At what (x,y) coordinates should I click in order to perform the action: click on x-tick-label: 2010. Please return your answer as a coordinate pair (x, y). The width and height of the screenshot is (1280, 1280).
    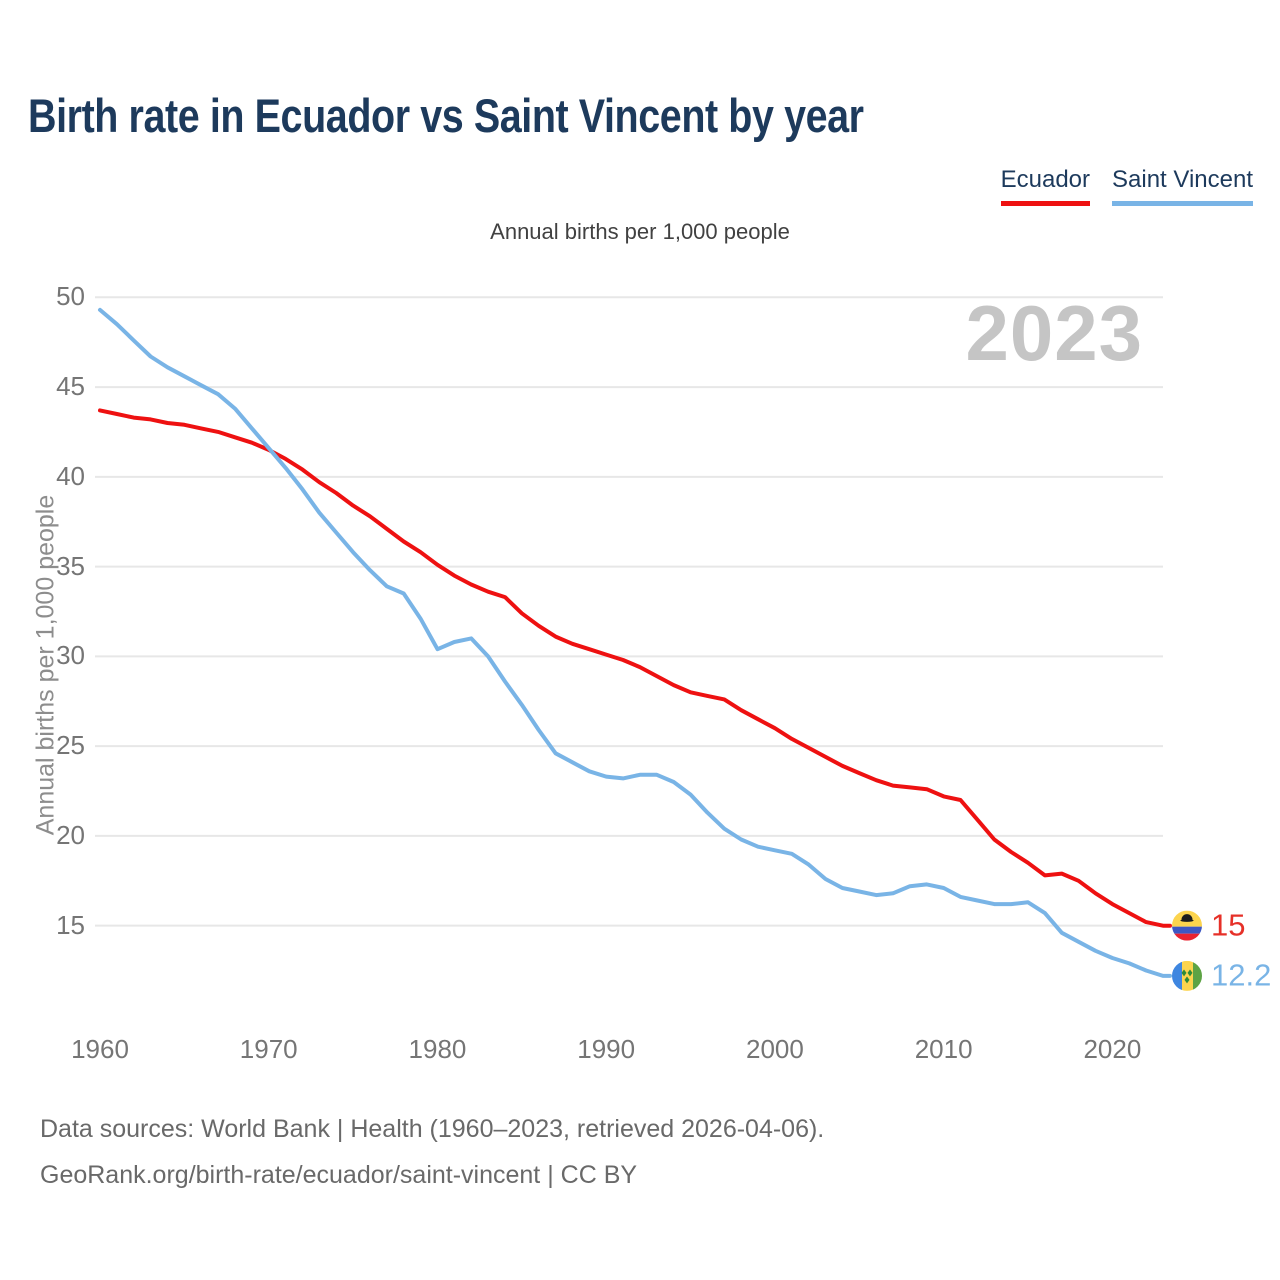
    Looking at the image, I should click on (943, 1049).